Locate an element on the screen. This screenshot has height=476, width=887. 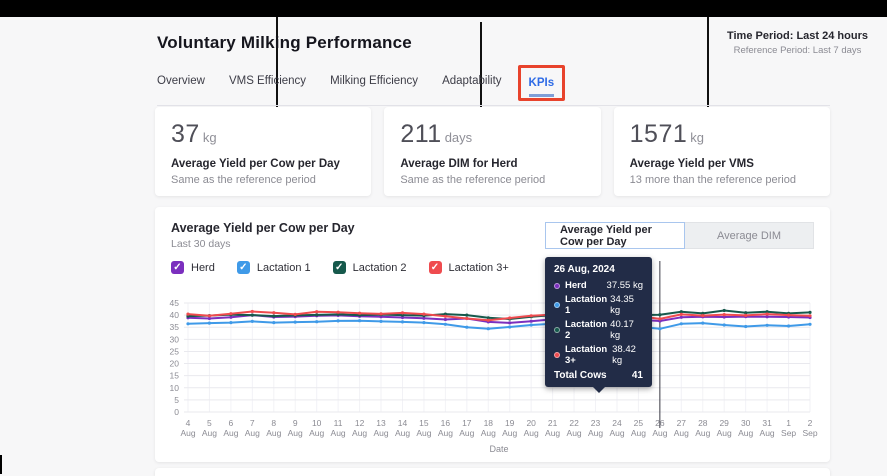
legend-item-lactation-2: ✓ Lactation 2 is located at coordinates (369, 267).